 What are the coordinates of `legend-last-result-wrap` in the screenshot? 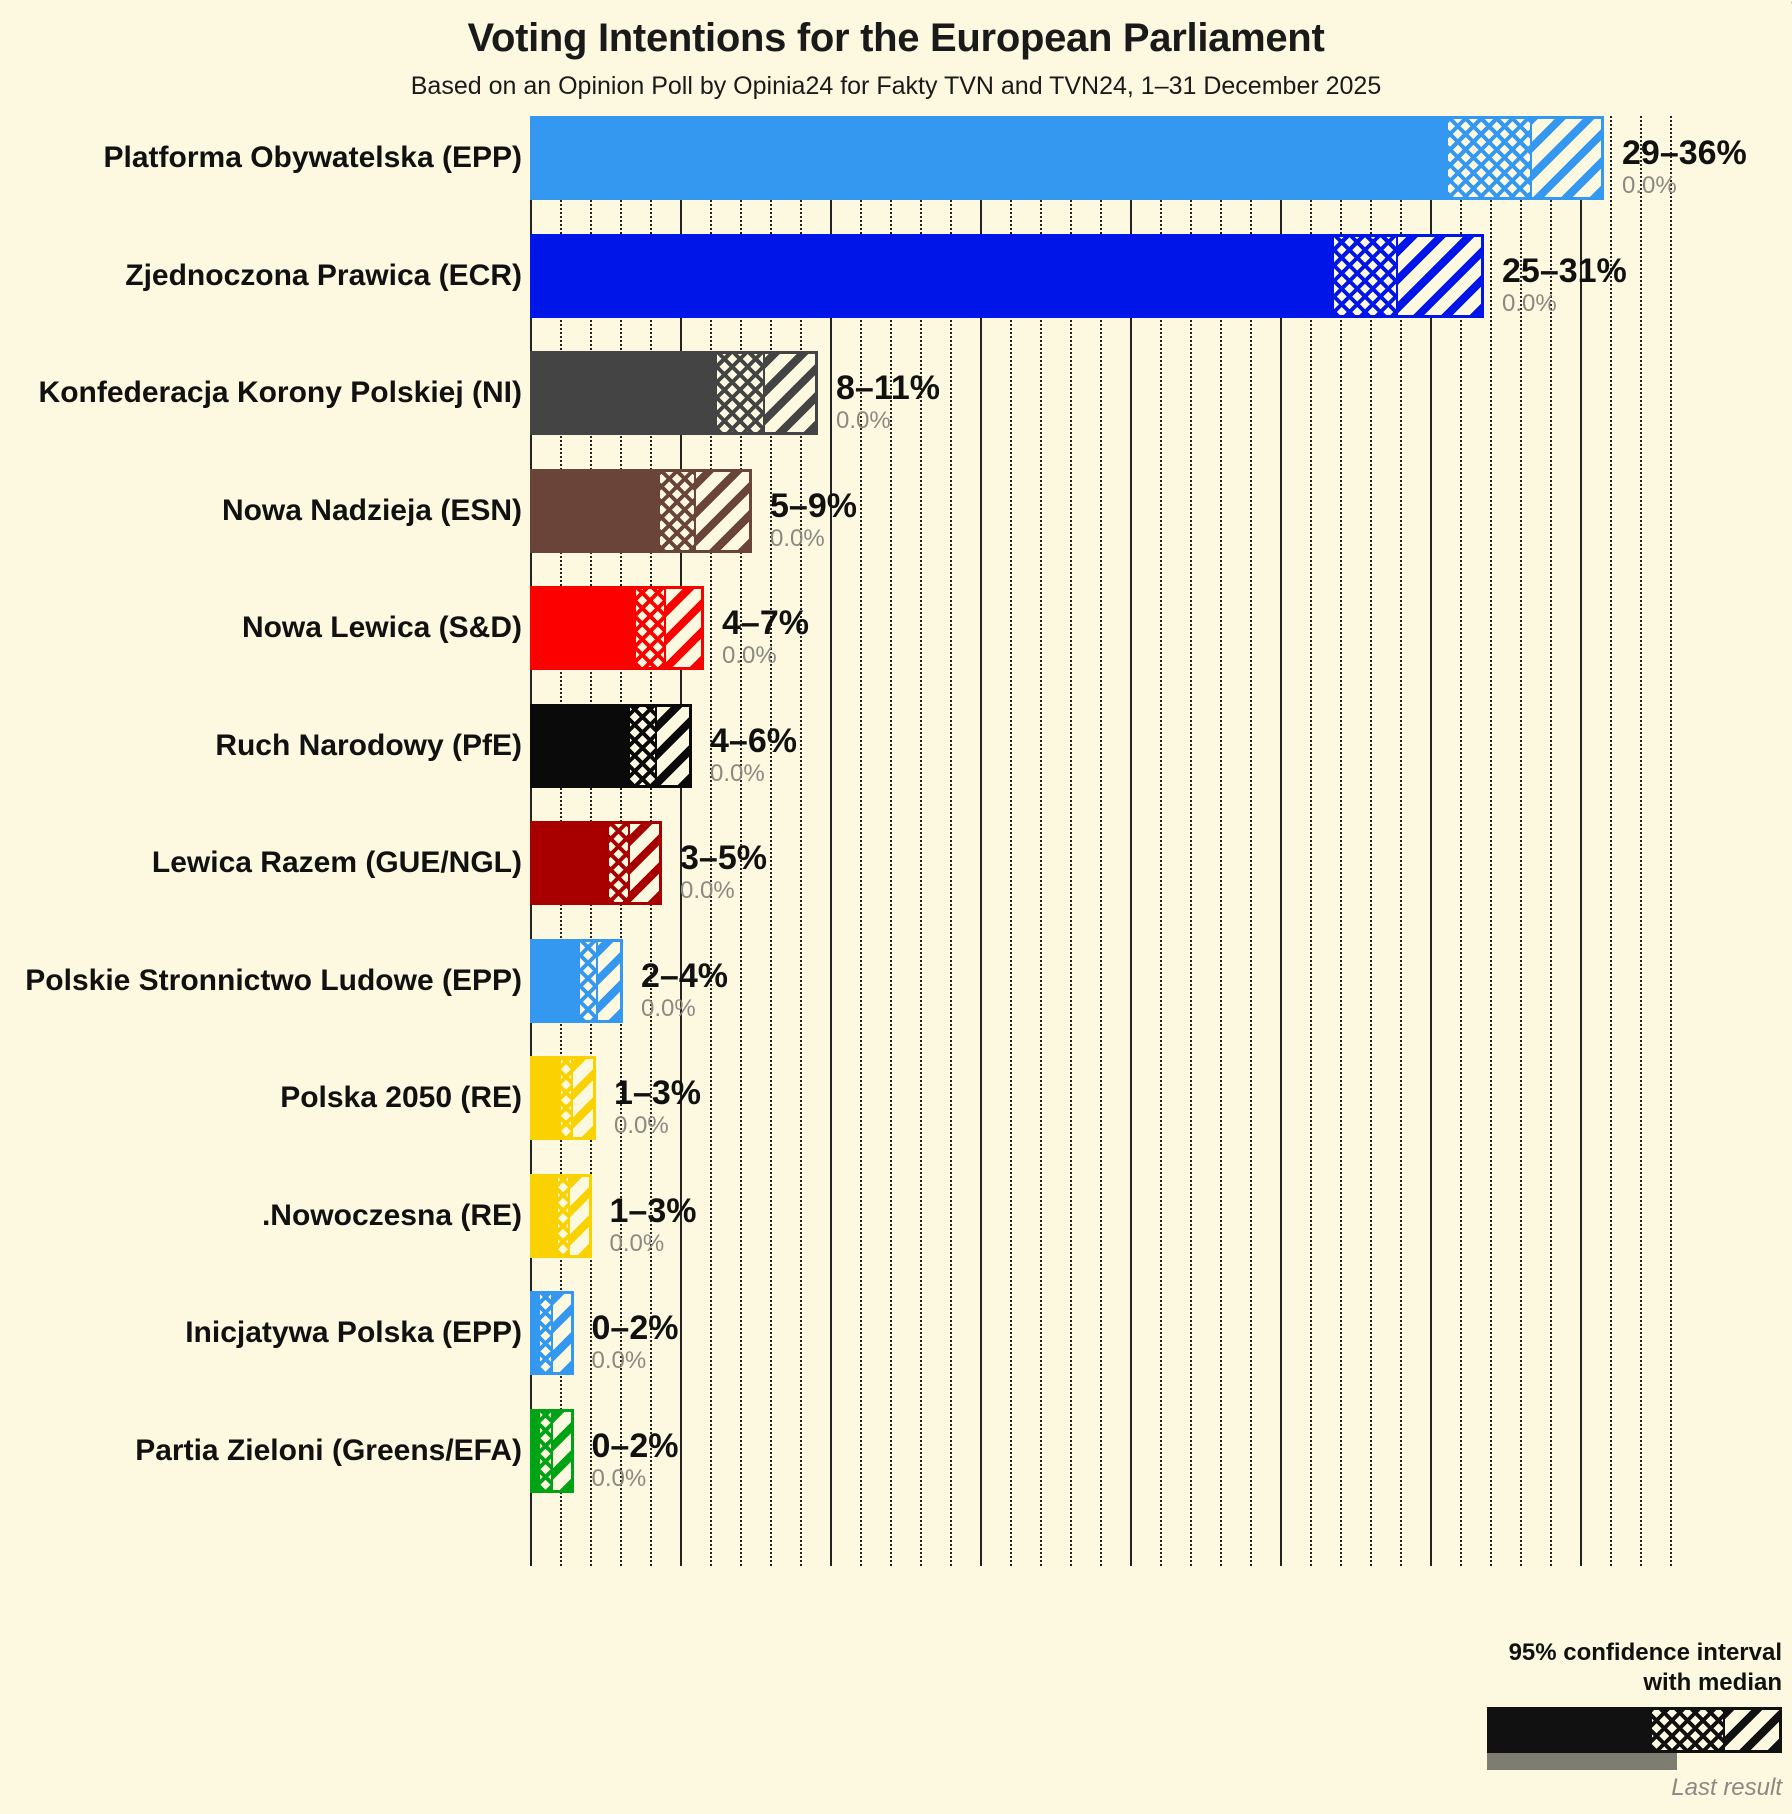 It's located at (1634, 1761).